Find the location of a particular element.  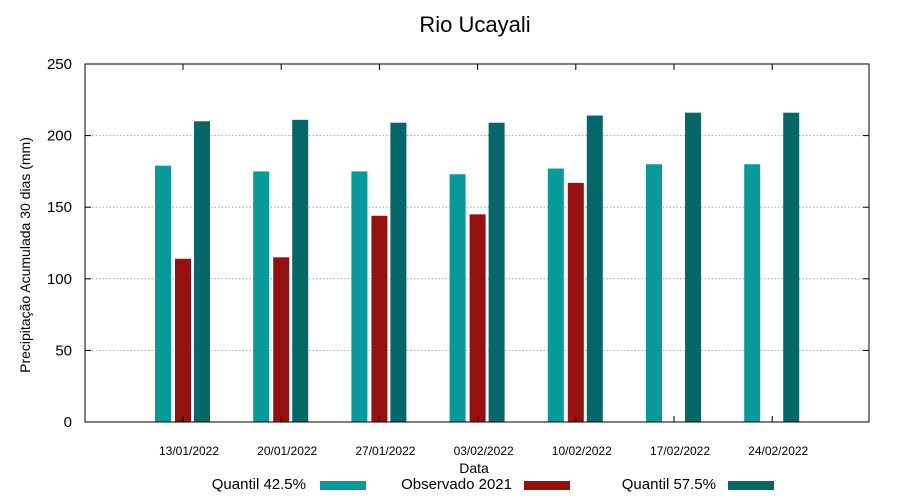

y-tick-label: 100 is located at coordinates (59, 279).